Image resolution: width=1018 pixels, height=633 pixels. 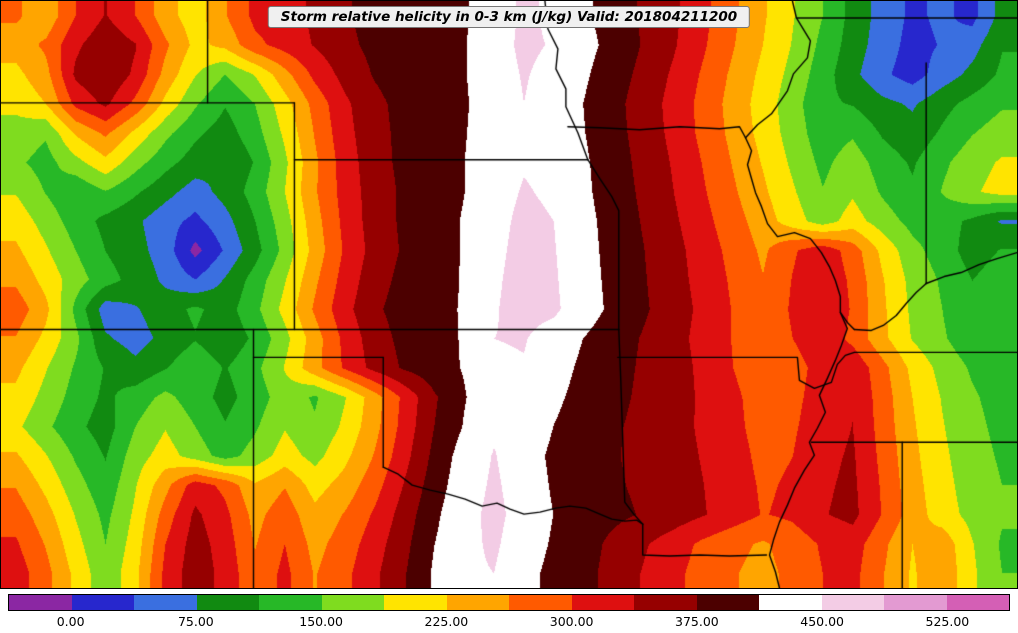 What do you see at coordinates (947, 621) in the screenshot?
I see `colorbar-tick-label: 525.00` at bounding box center [947, 621].